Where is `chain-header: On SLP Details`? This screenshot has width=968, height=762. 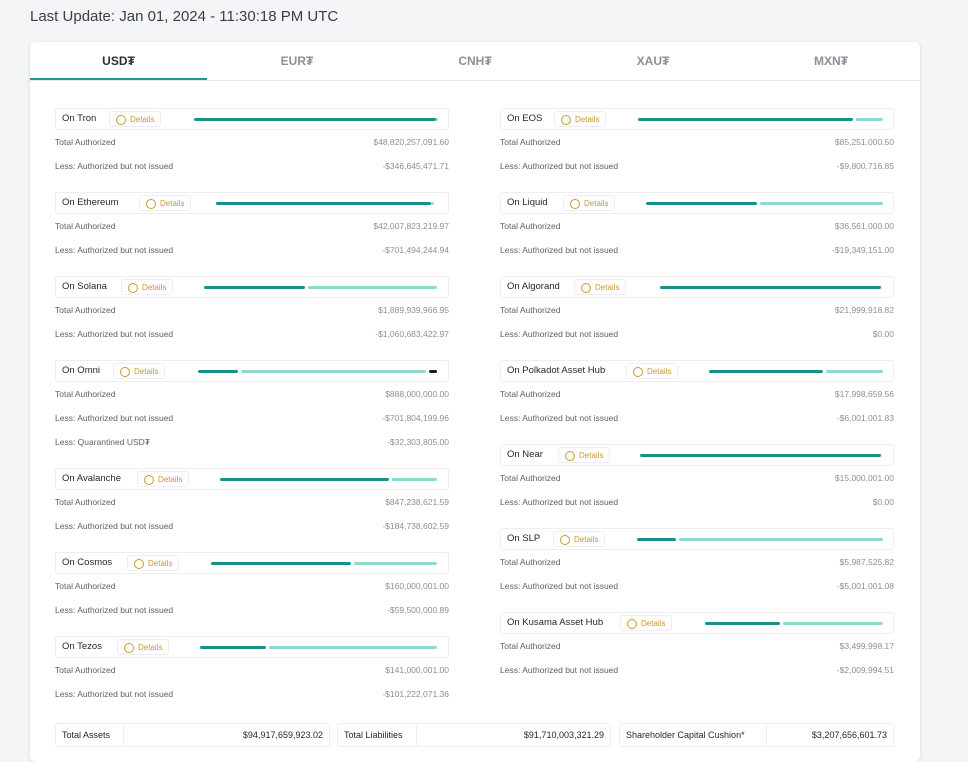 chain-header: On SLP Details is located at coordinates (697, 539).